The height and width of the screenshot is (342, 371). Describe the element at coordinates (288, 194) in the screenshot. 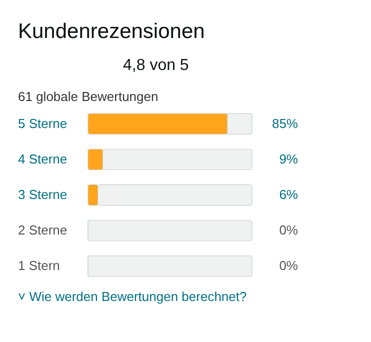

I see `data-label: 6%` at that location.